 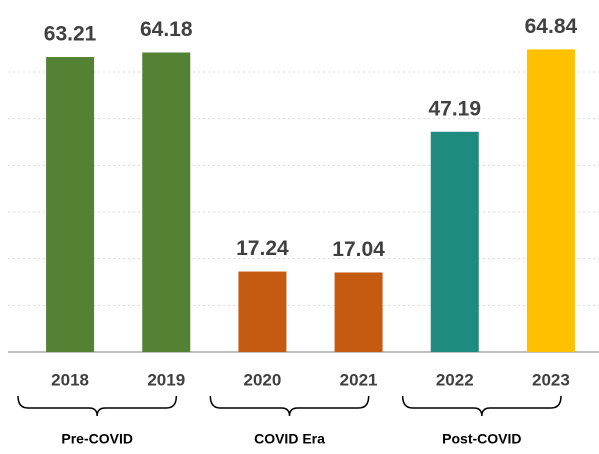 I want to click on value-label: 63.21, so click(x=70, y=34).